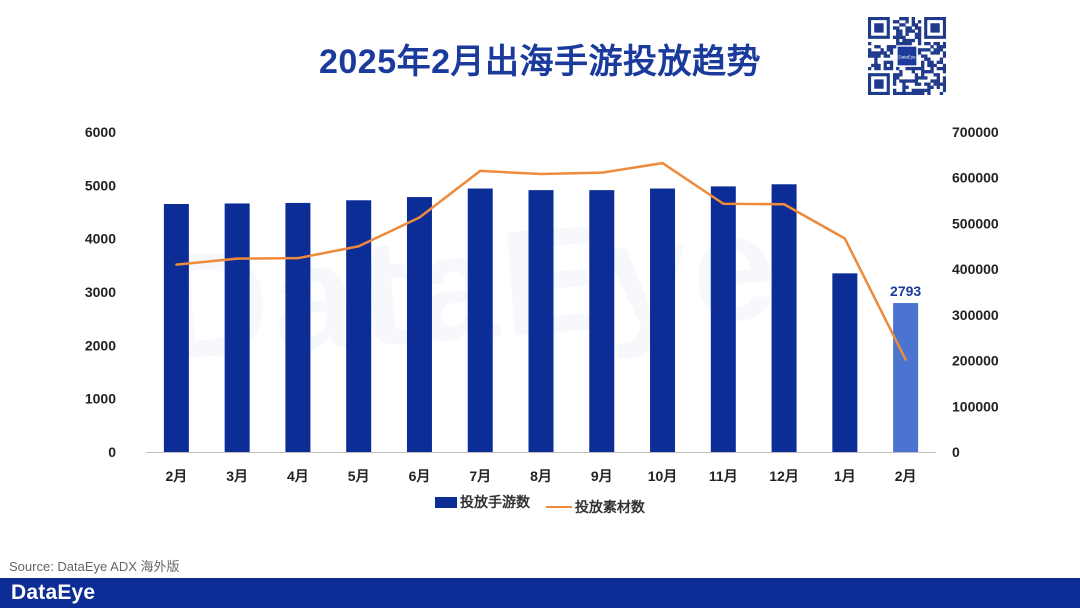 Image resolution: width=1080 pixels, height=608 pixels. I want to click on x-tick-label: 6月, so click(420, 476).